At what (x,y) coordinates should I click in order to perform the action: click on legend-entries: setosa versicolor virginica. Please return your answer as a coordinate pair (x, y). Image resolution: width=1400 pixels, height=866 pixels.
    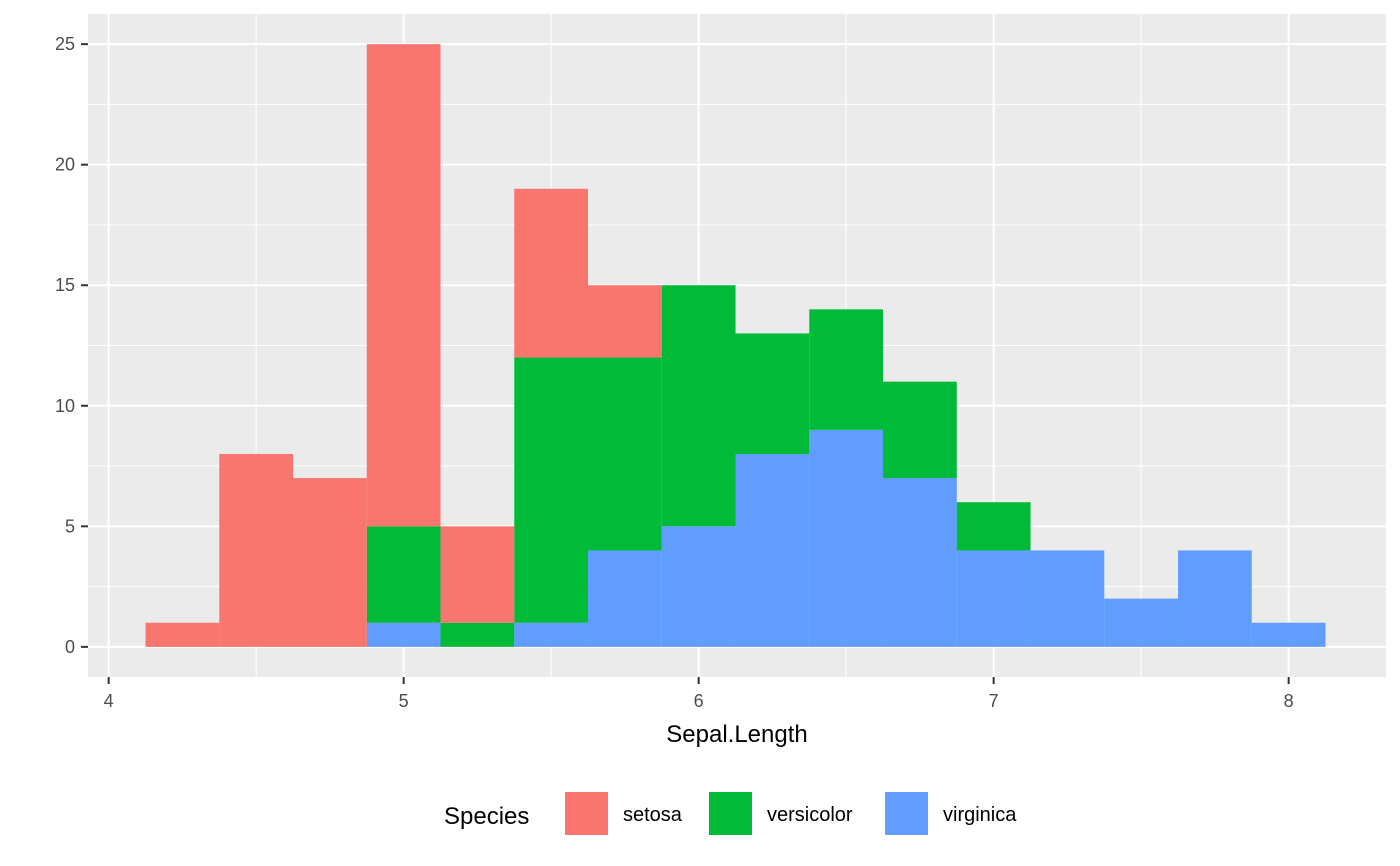
    Looking at the image, I should click on (791, 813).